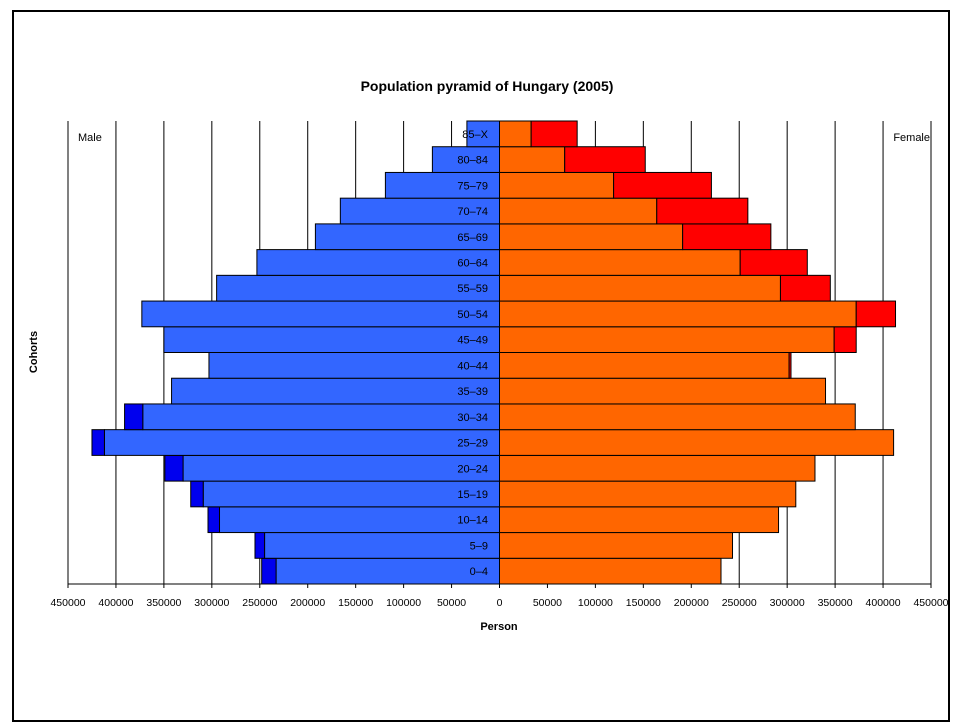 Image resolution: width=954 pixels, height=722 pixels. Describe the element at coordinates (773, 262) in the screenshot. I see `bar-female-surplus-60–64` at that location.